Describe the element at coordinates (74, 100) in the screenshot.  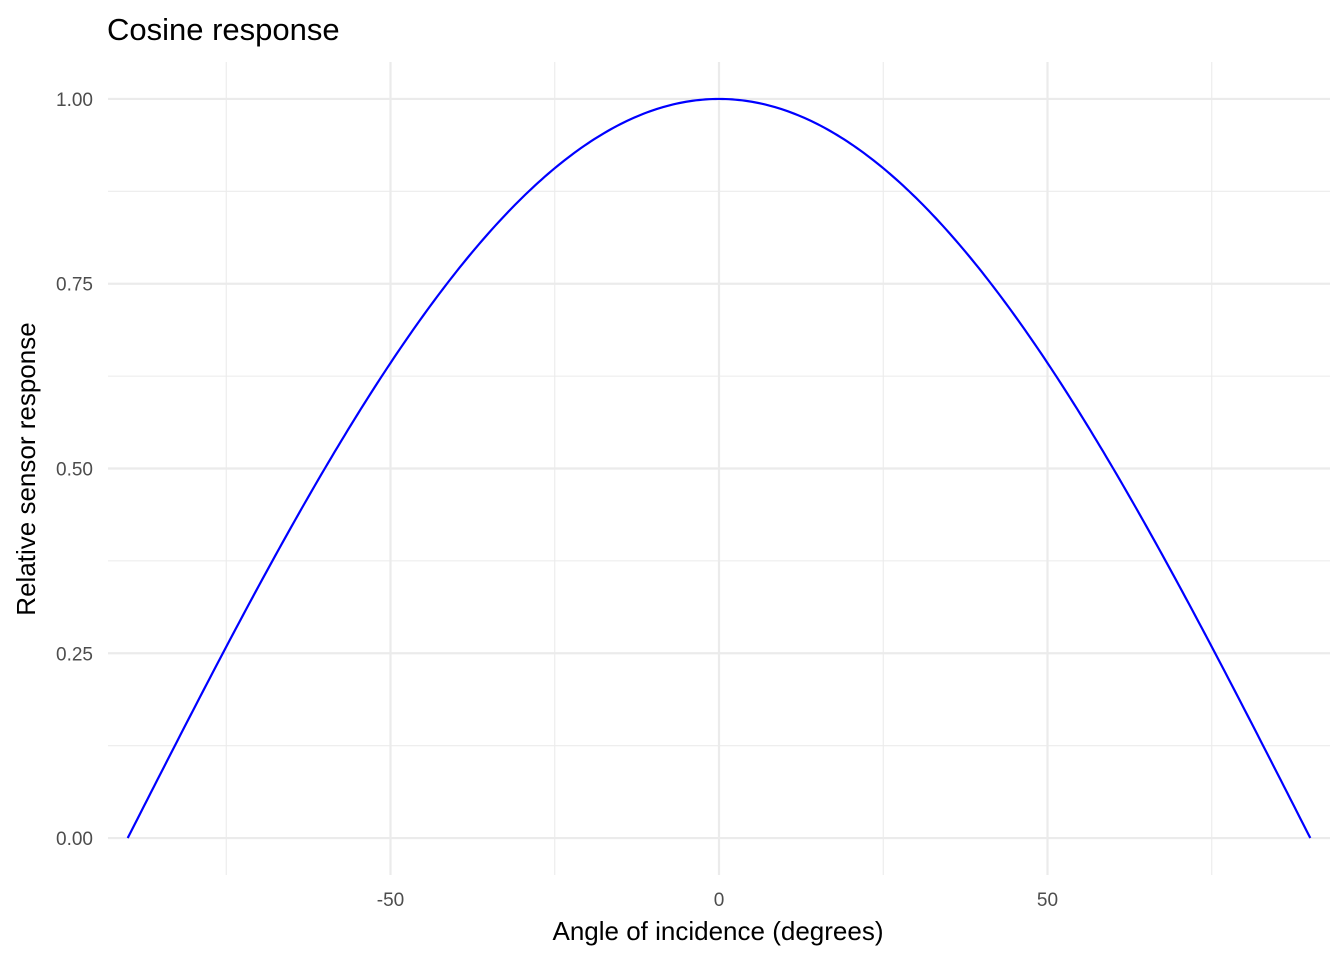
I see `y-tick-label: 1.00` at that location.